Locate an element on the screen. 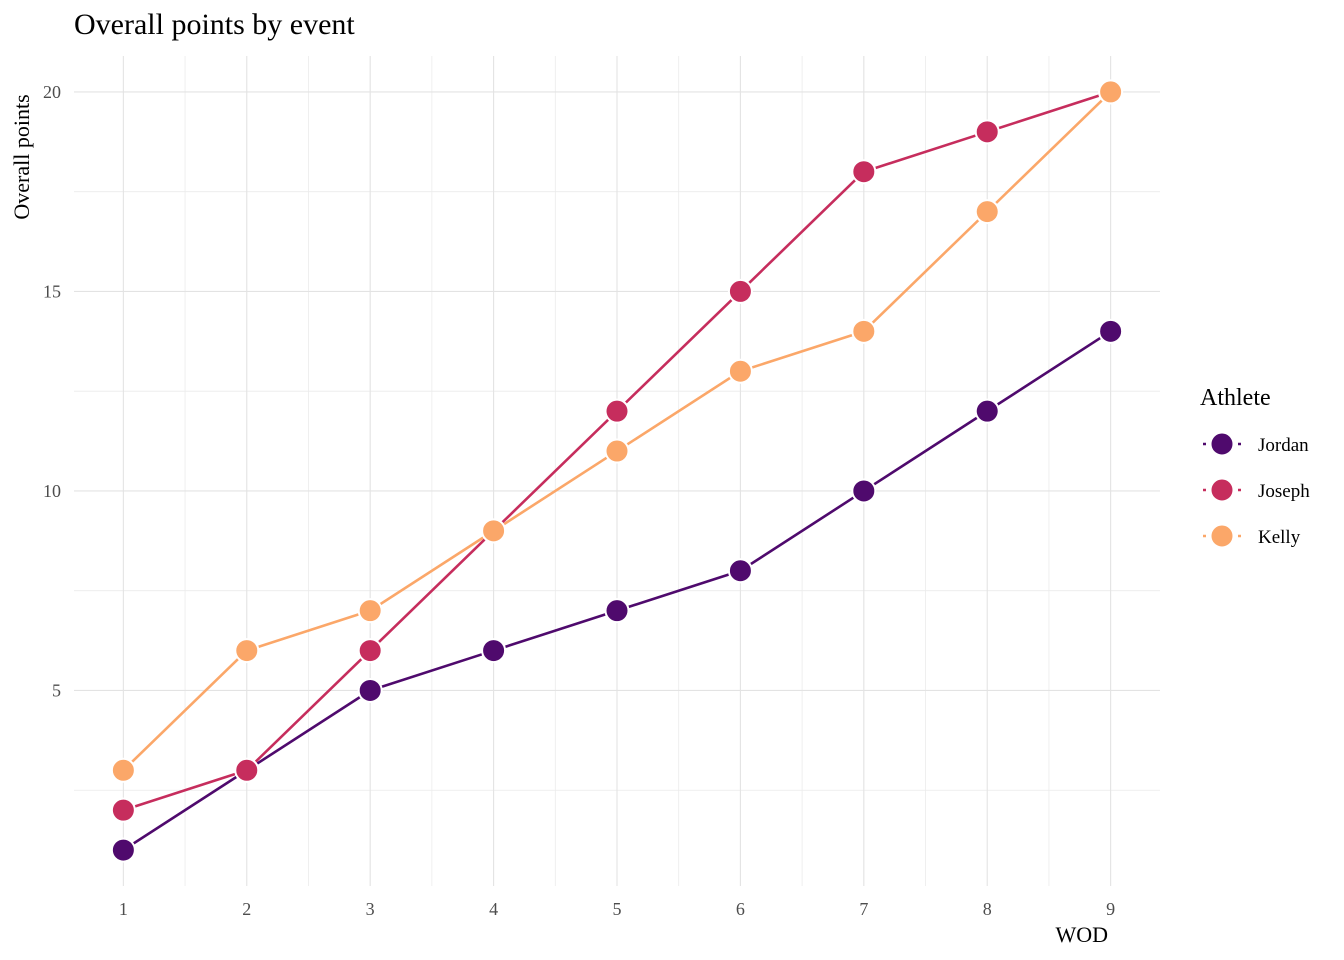  legend-items: Jordan Joseph Kelly is located at coordinates (1256, 490).